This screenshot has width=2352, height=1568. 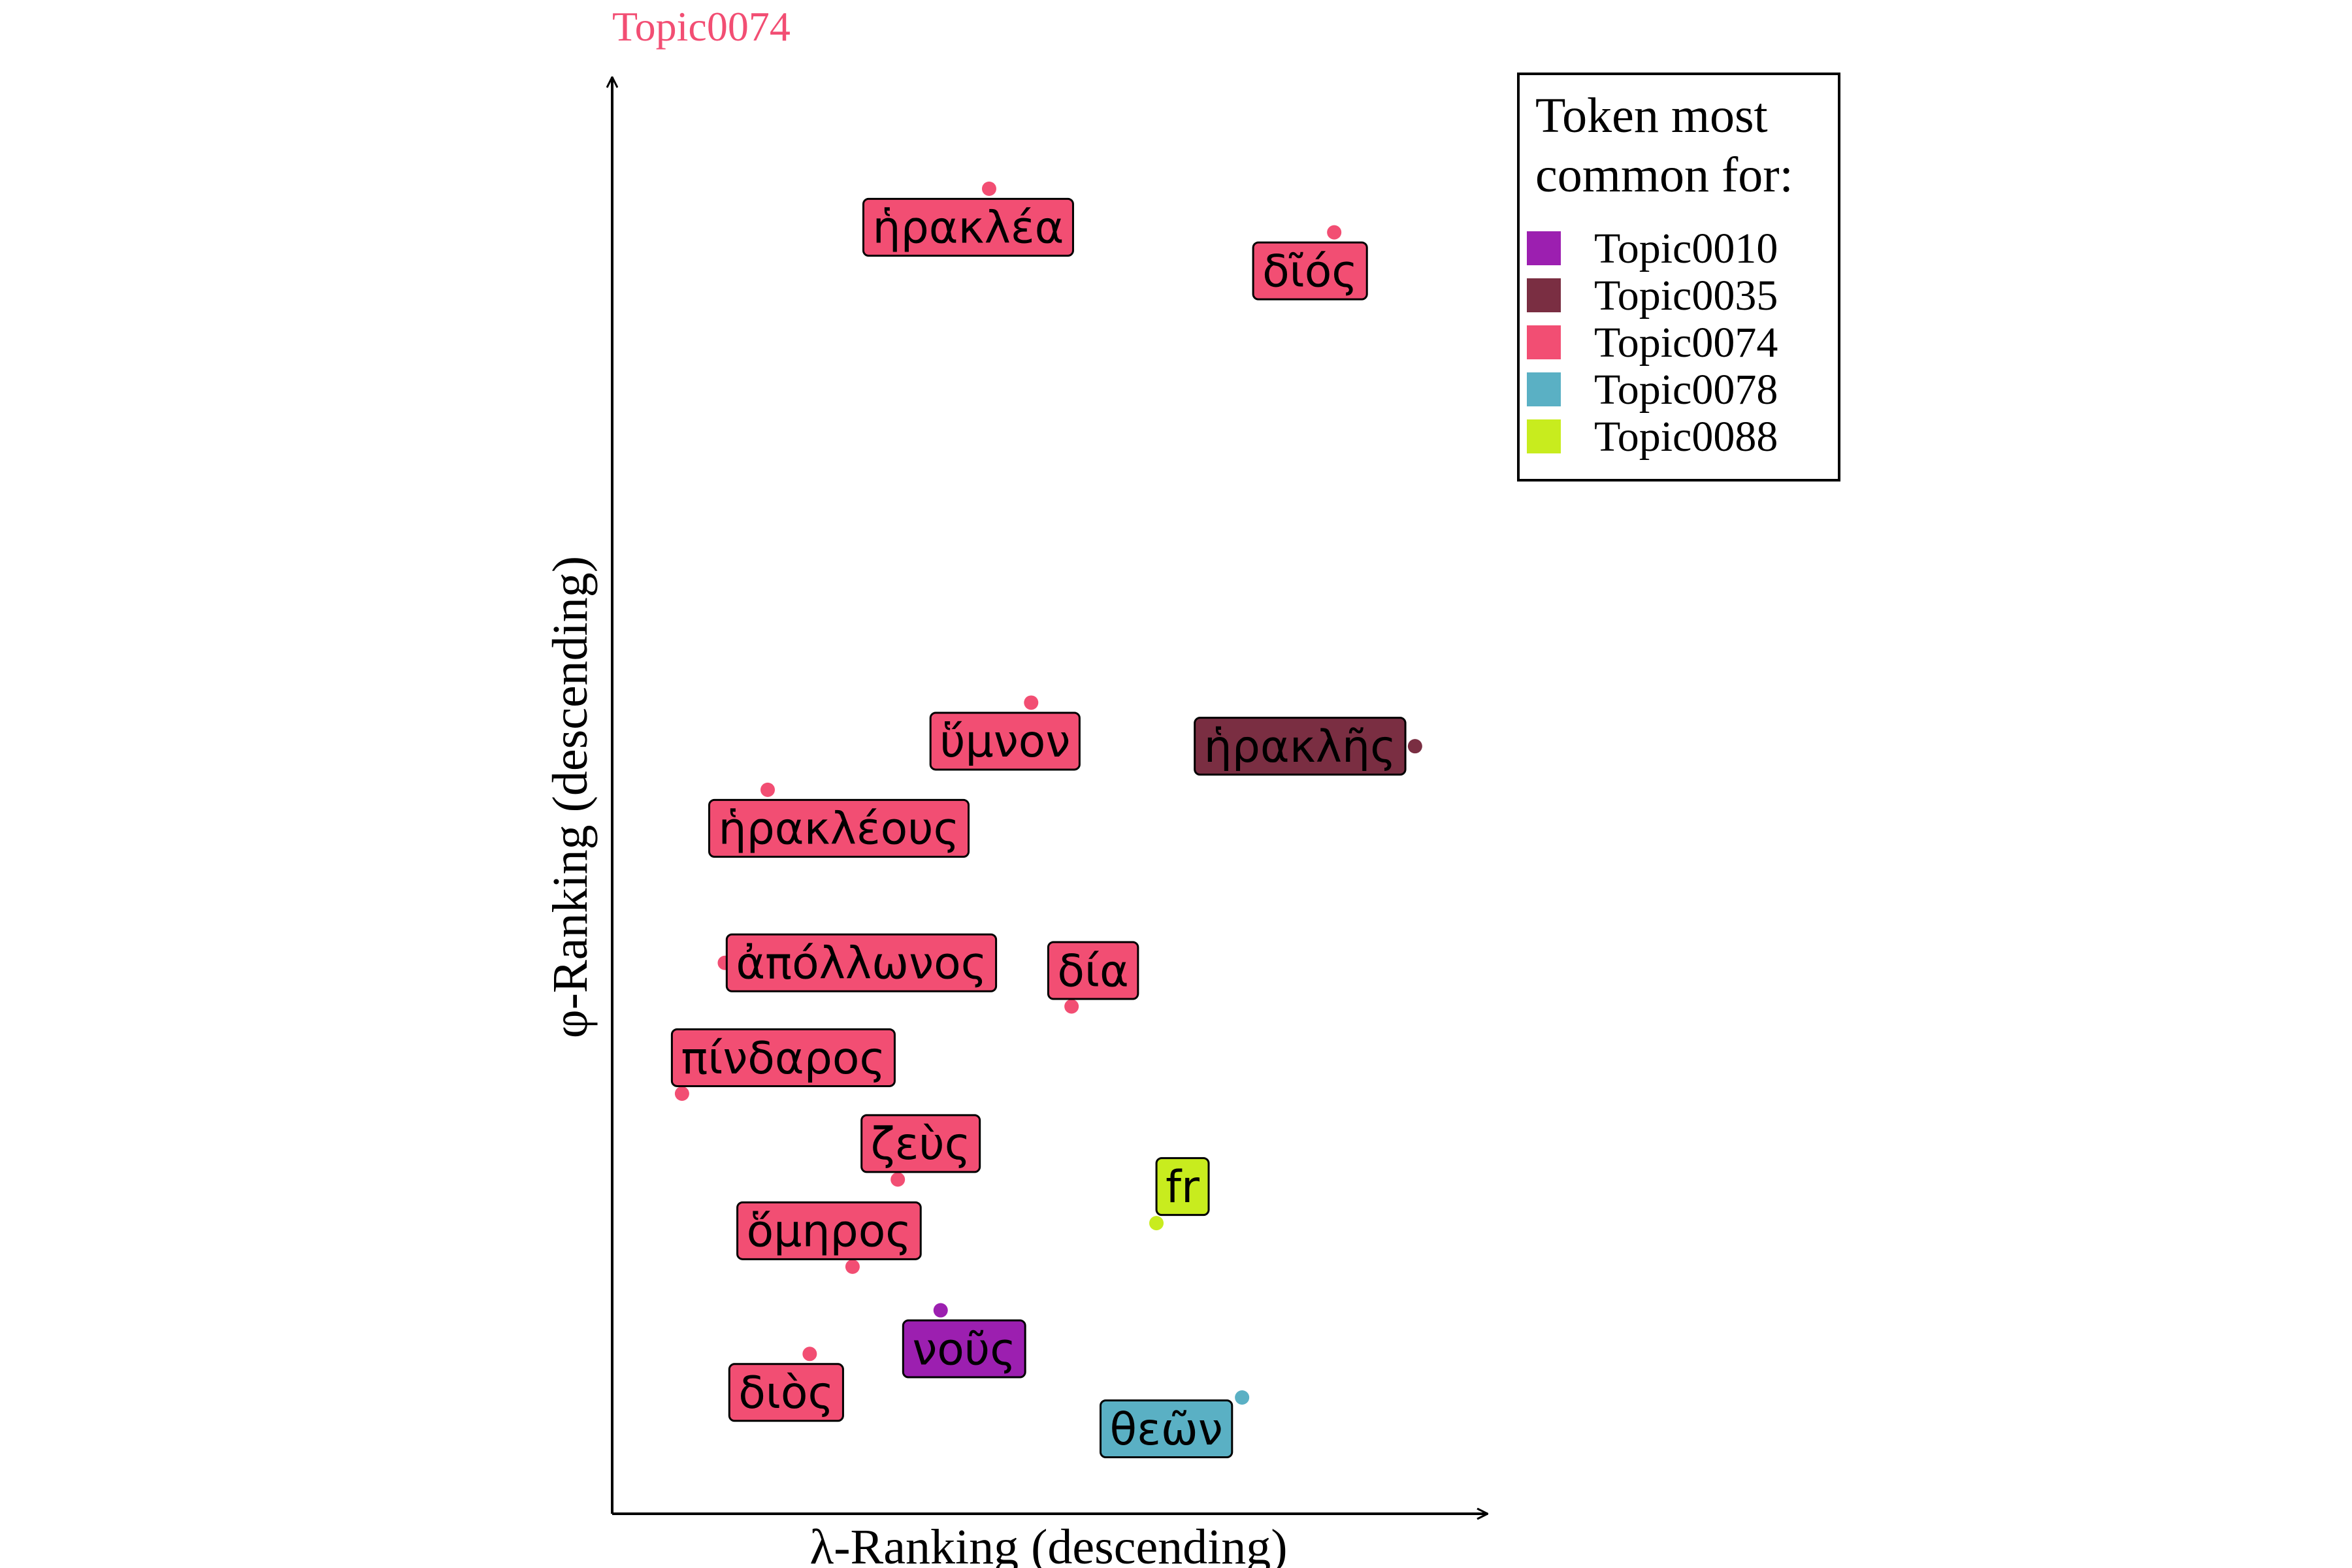 I want to click on legend-label: Topic0010, so click(x=1686, y=248).